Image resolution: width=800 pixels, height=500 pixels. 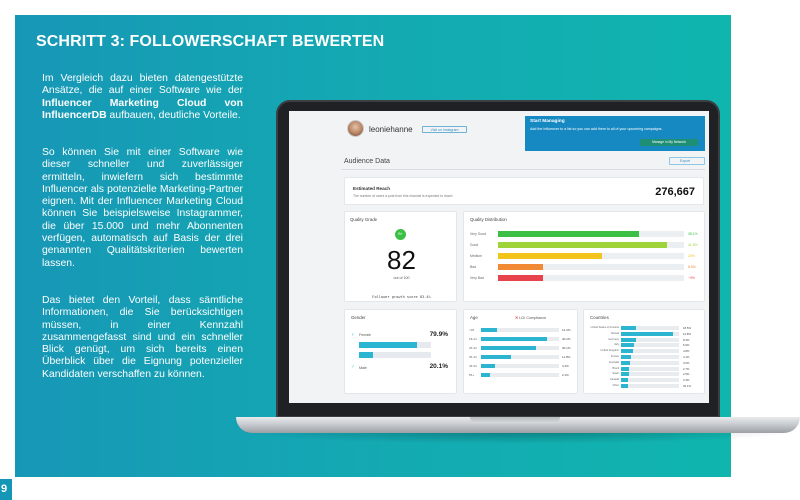 I want to click on gender-card: Gender ♀ Female 79.9% ♂ Male 20.1%, so click(x=400, y=351).